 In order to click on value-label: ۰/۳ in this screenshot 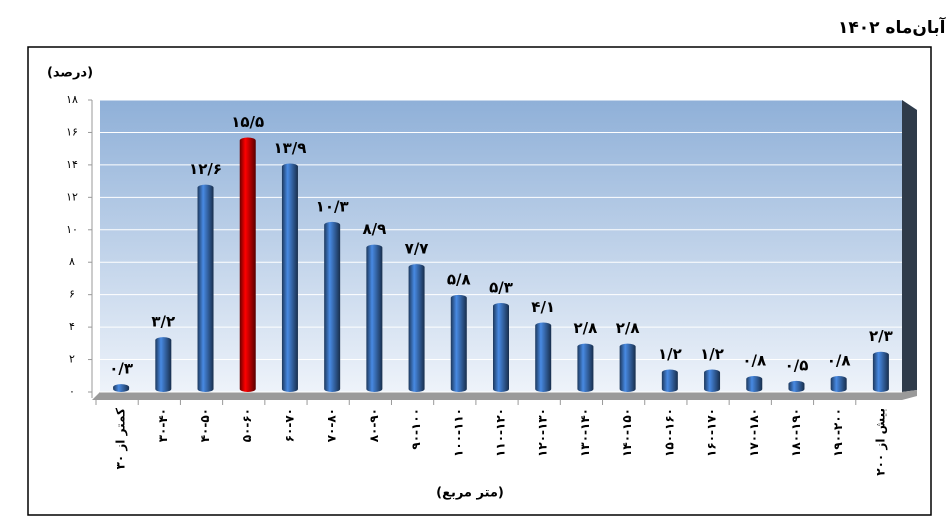, I will do `click(121, 369)`.